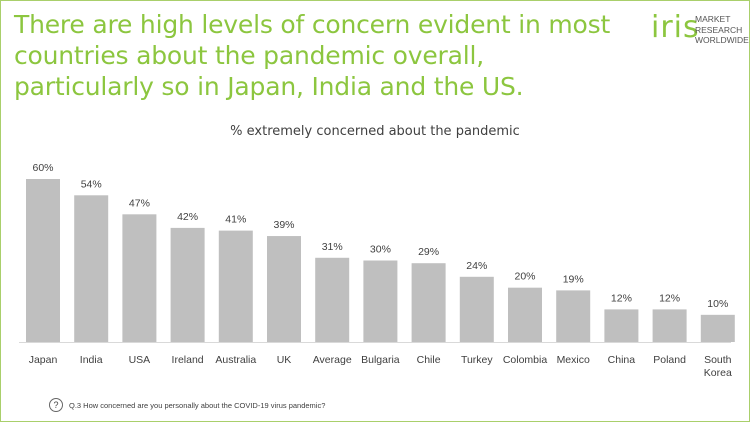  What do you see at coordinates (675, 27) in the screenshot?
I see `logo-mark: iris` at bounding box center [675, 27].